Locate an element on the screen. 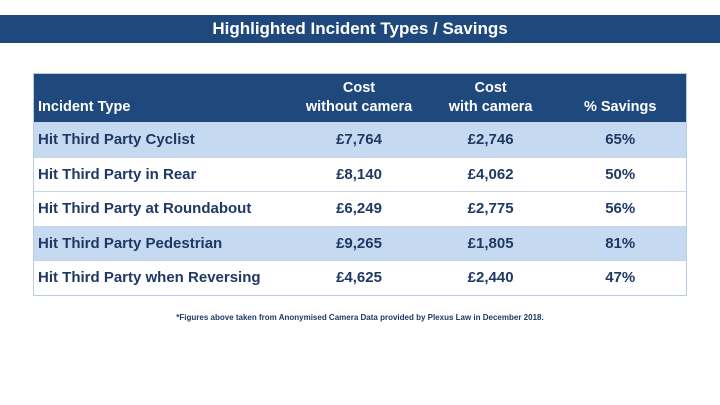 Image resolution: width=720 pixels, height=405 pixels. cell-cost-with: £2,746 is located at coordinates (490, 140).